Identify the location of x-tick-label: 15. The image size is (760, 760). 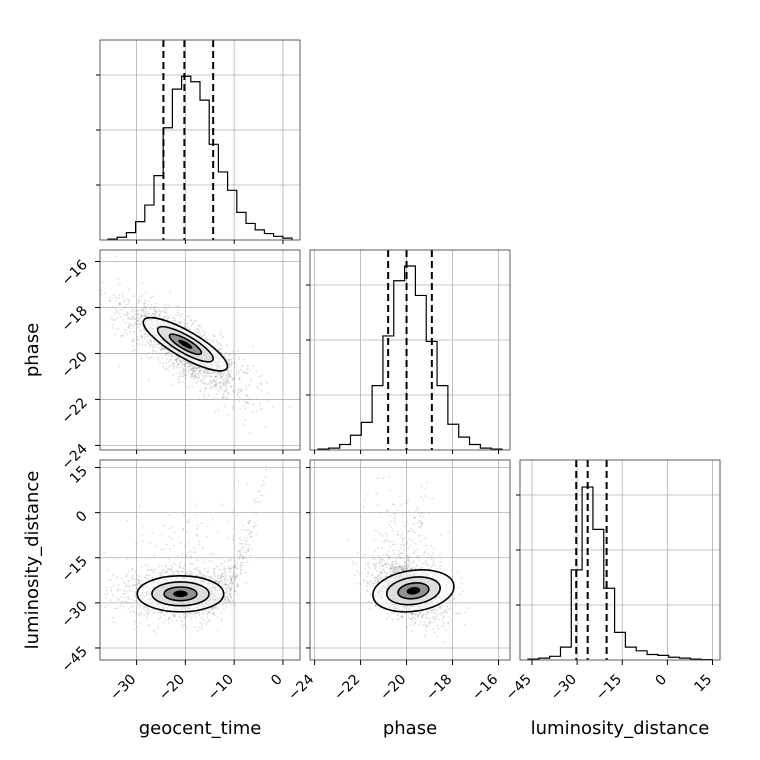
(703, 684).